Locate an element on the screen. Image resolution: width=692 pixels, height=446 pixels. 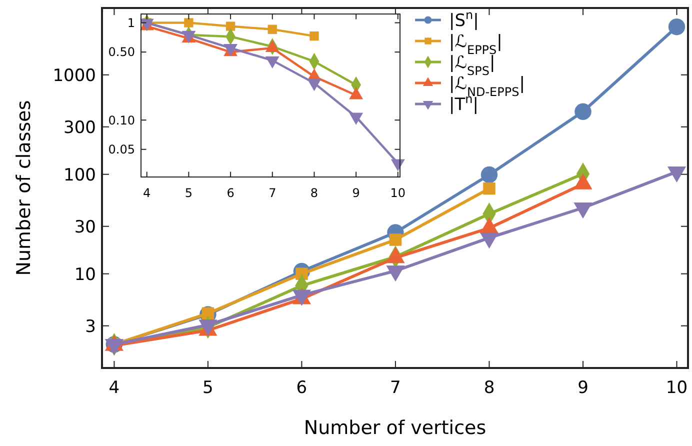
legend-label: |S$^{n}$| is located at coordinates (464, 19).